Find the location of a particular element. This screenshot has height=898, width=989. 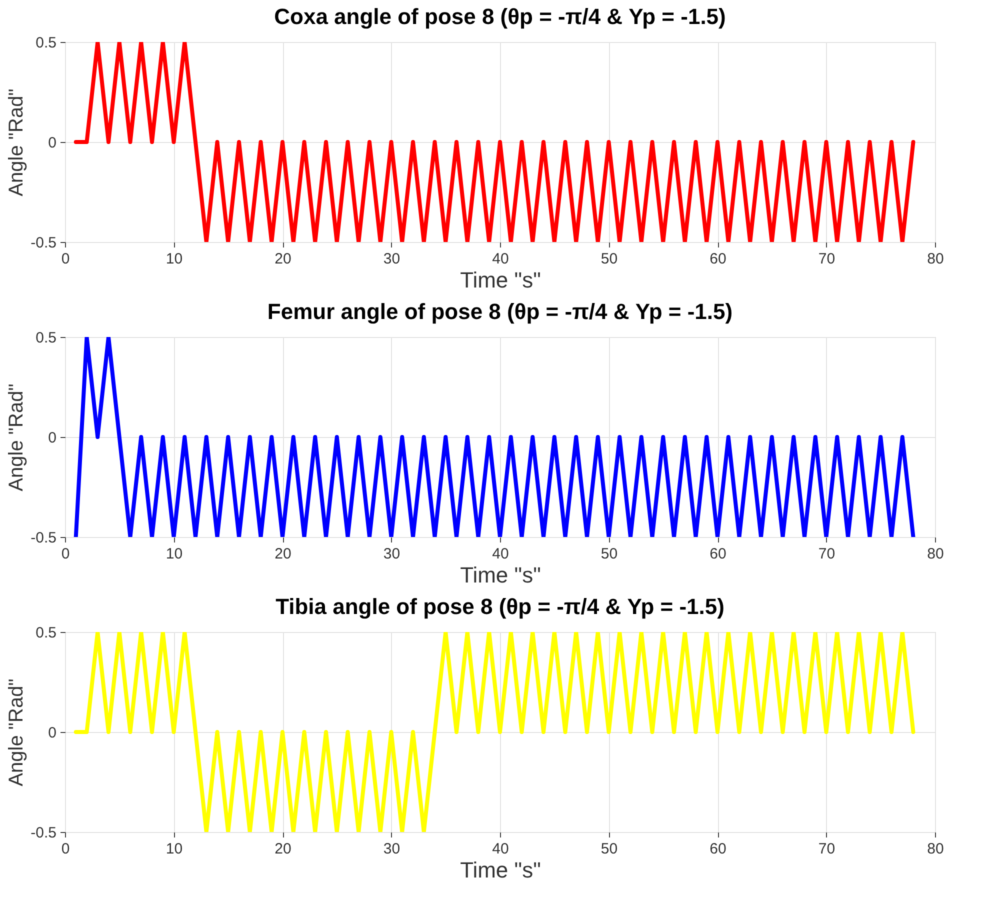

chart-title: Femur angle of pose 8 (θp = -π/4 & Yp = -1.5) is located at coordinates (500, 311).